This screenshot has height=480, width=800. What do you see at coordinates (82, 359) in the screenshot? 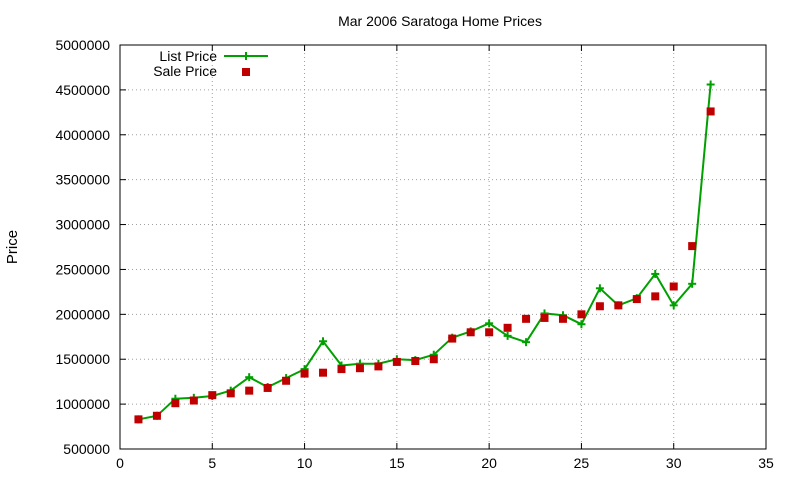
I see `y-tick-label: 1500000` at bounding box center [82, 359].